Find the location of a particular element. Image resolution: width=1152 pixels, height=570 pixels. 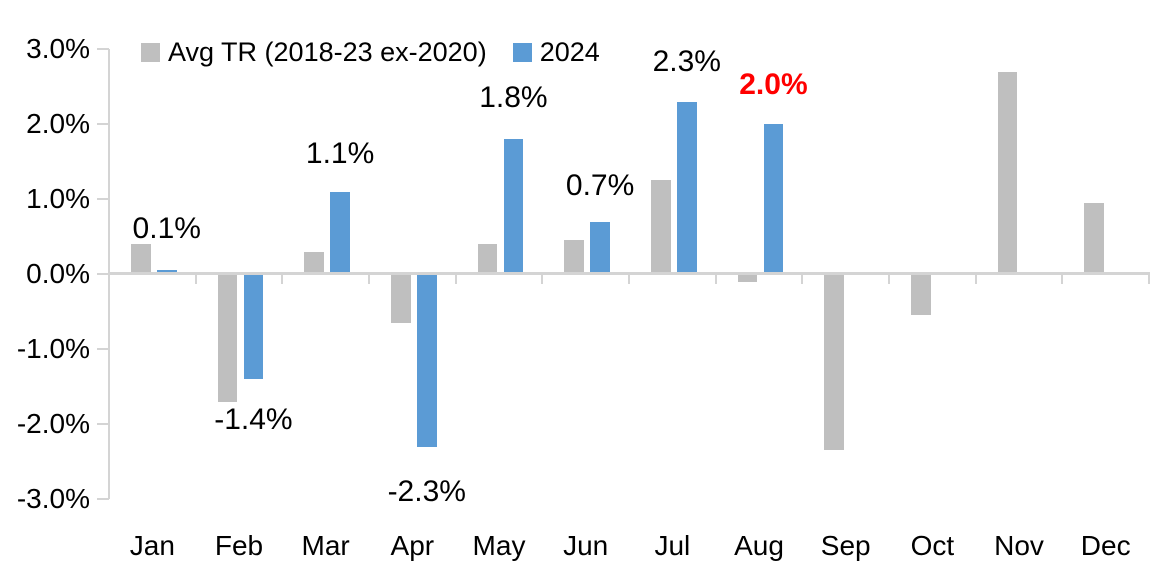

legend-swatch-2024 is located at coordinates (522, 52).